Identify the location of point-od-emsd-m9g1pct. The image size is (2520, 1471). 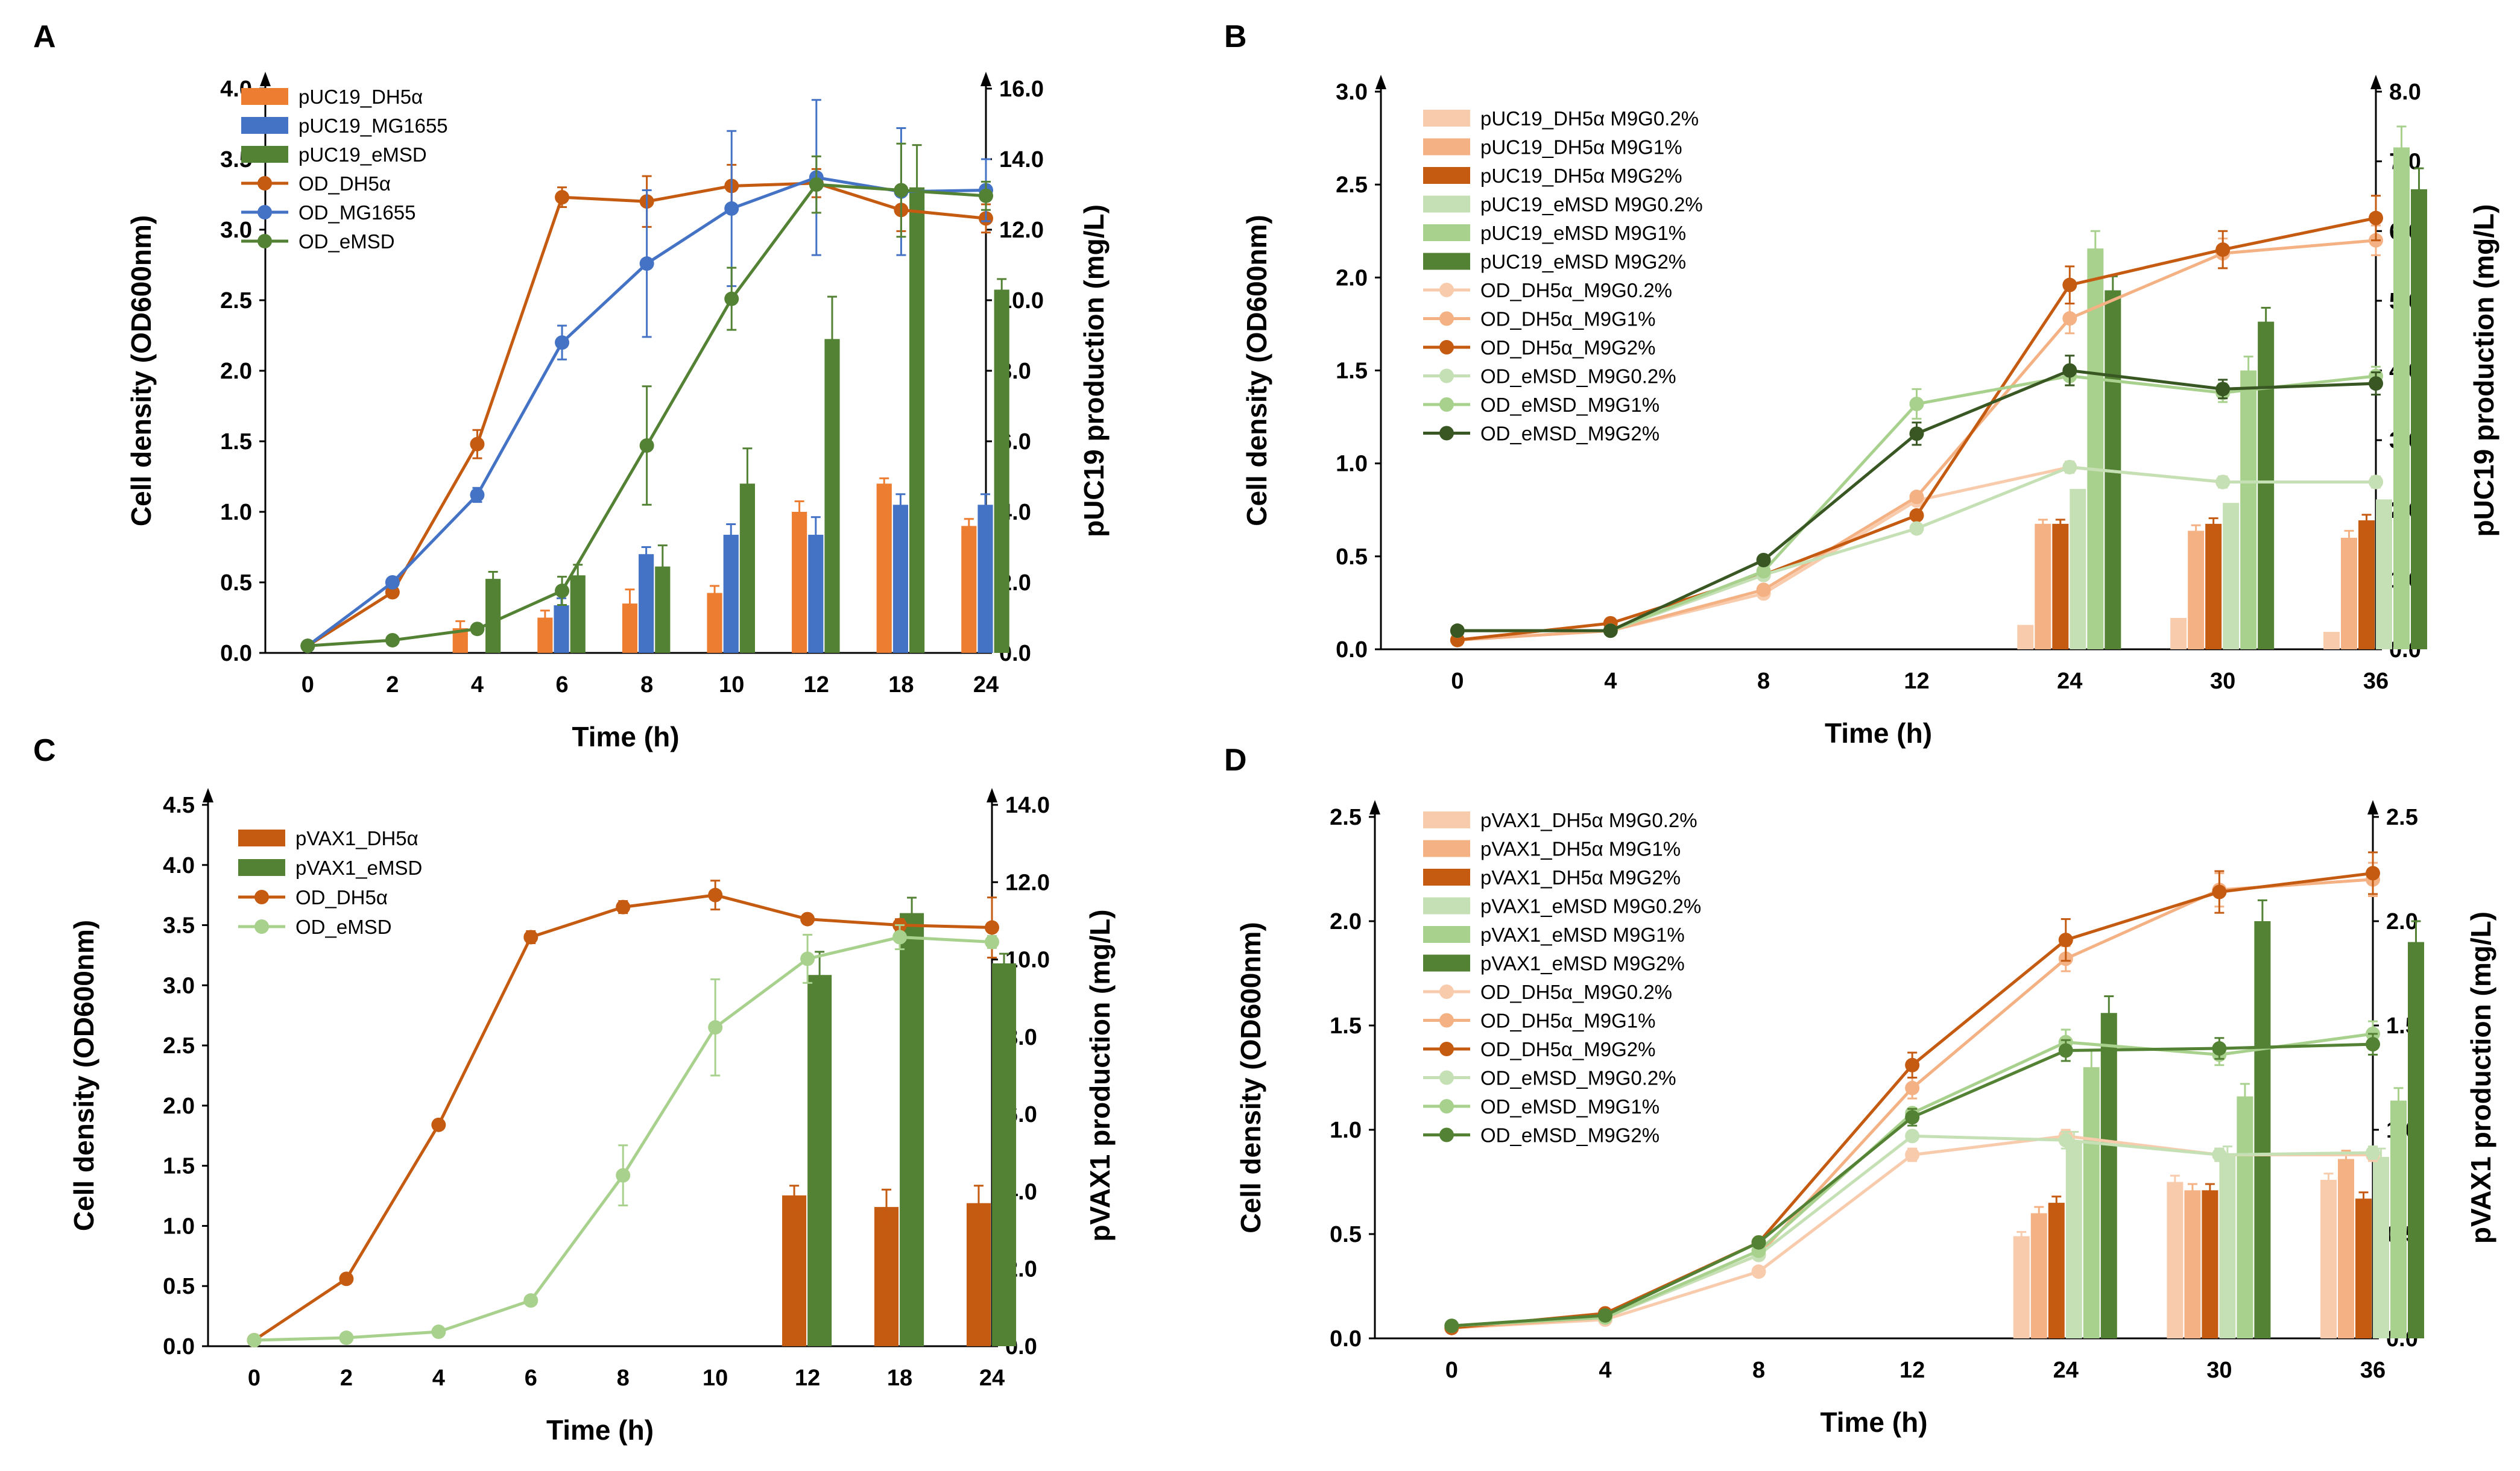
(1916, 404).